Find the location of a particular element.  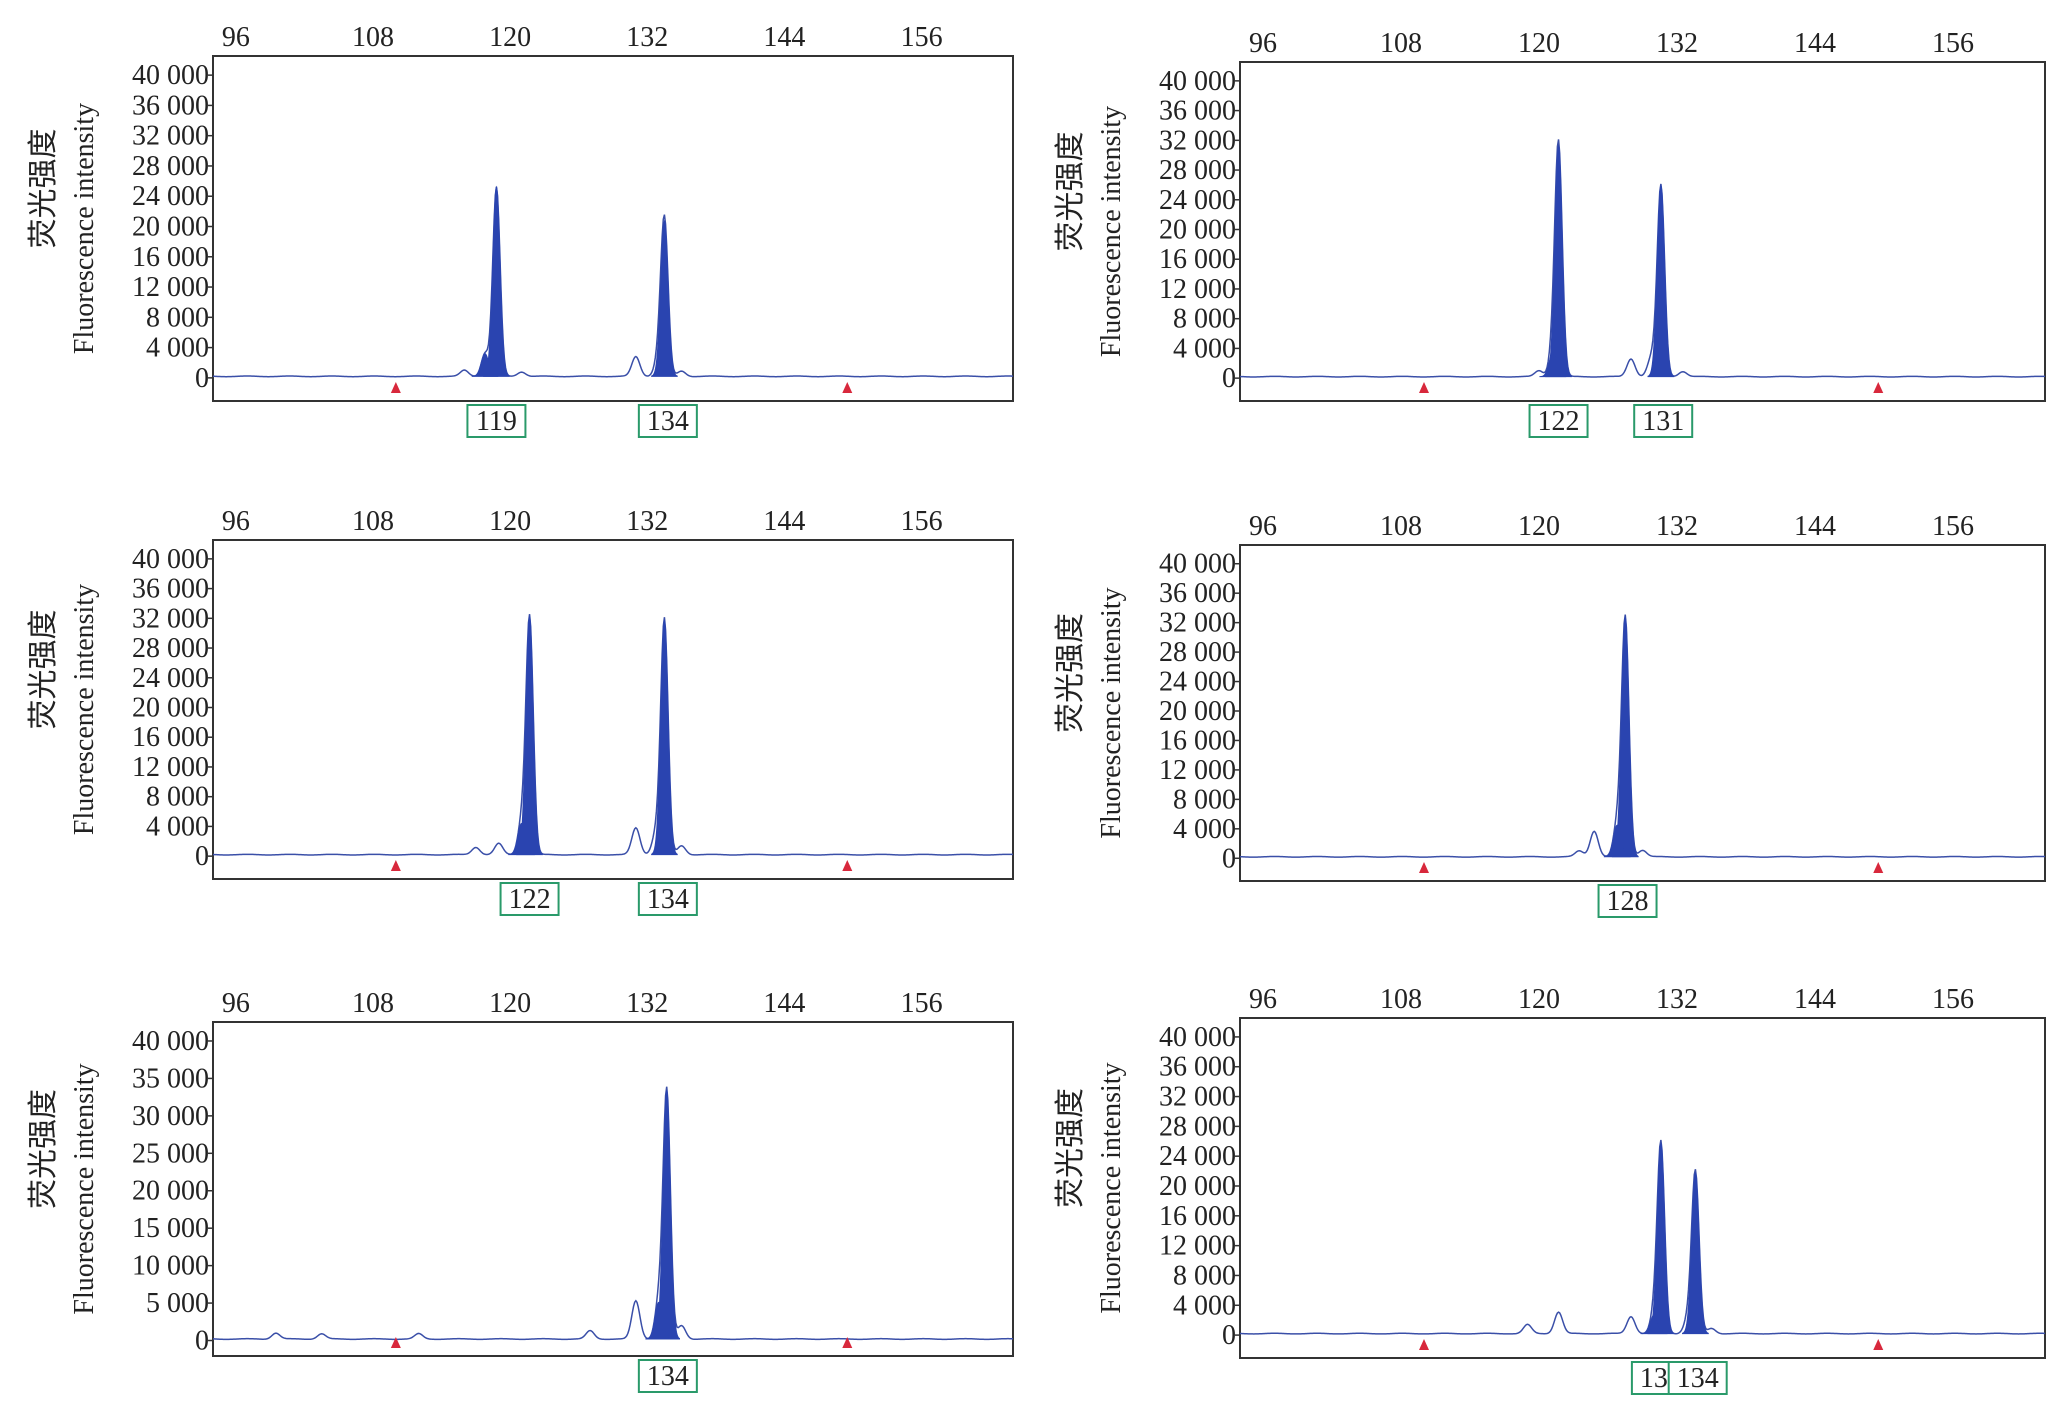

y-tick-label: 32 000 is located at coordinates (1197, 623).